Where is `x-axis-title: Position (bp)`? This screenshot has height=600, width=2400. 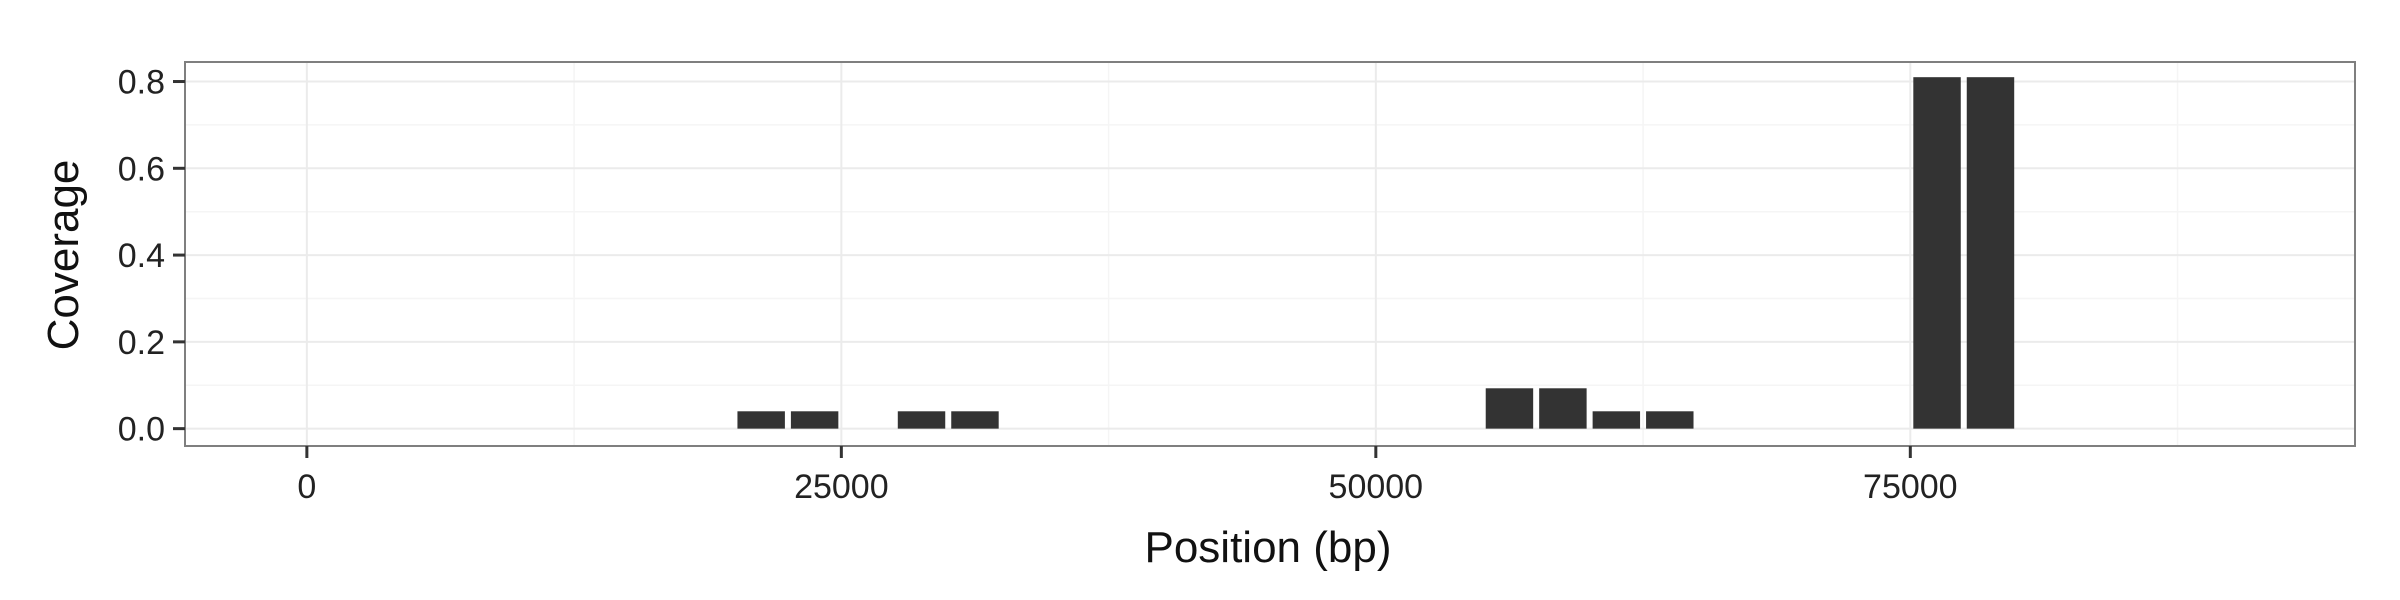 x-axis-title: Position (bp) is located at coordinates (1267, 547).